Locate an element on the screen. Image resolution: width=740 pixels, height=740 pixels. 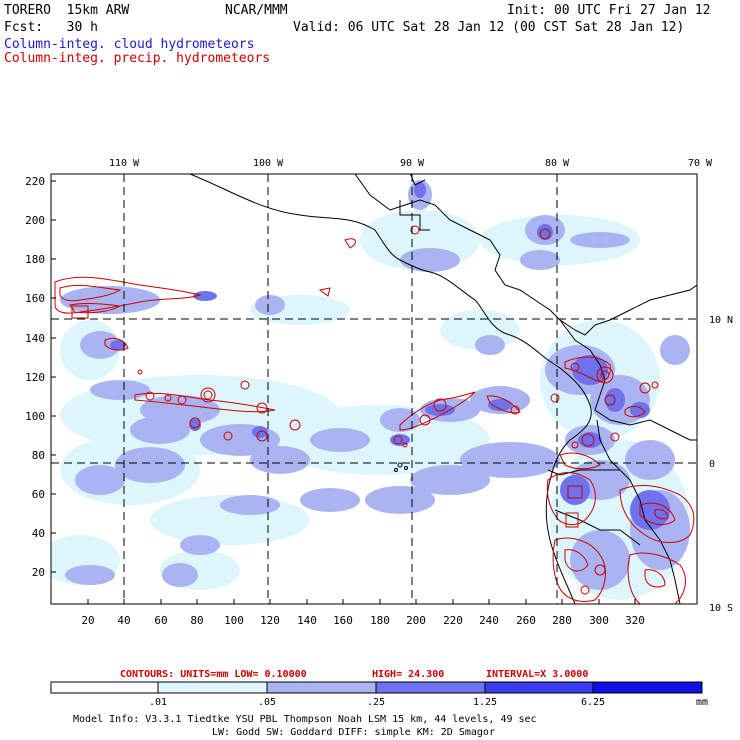
colorbar-label: .05 is located at coordinates (267, 702).